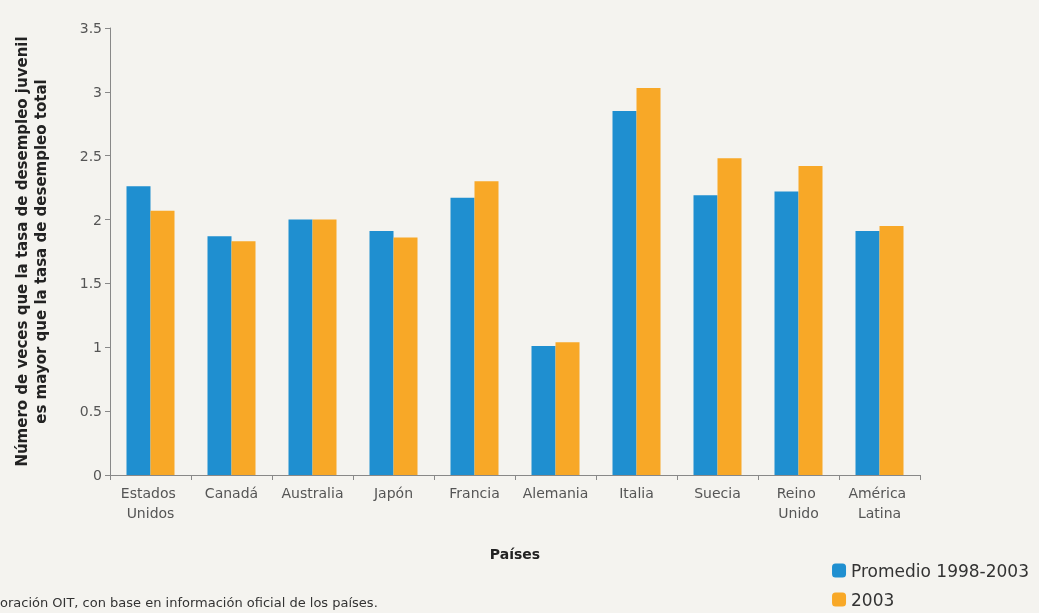 The height and width of the screenshot is (613, 1039). What do you see at coordinates (555, 493) in the screenshot?
I see `x-tick-label: Alemania` at bounding box center [555, 493].